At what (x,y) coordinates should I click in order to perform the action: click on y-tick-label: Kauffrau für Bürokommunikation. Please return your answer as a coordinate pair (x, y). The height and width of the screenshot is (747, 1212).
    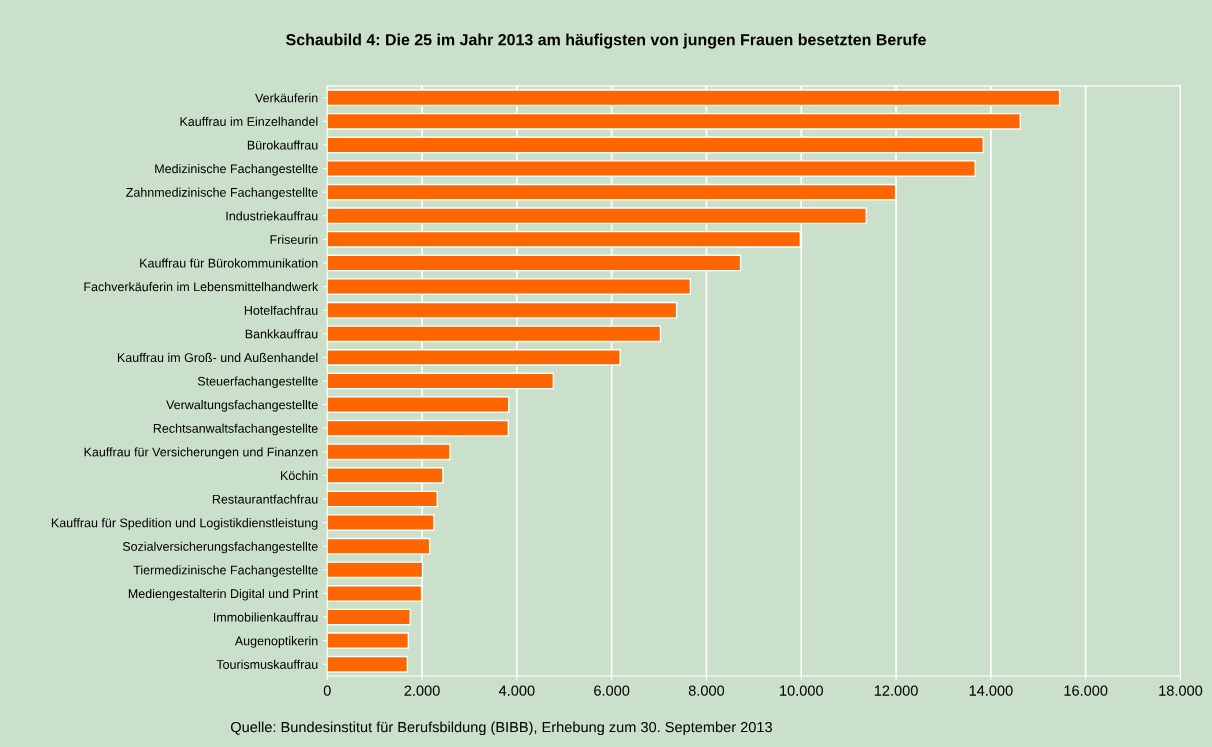
    Looking at the image, I should click on (229, 263).